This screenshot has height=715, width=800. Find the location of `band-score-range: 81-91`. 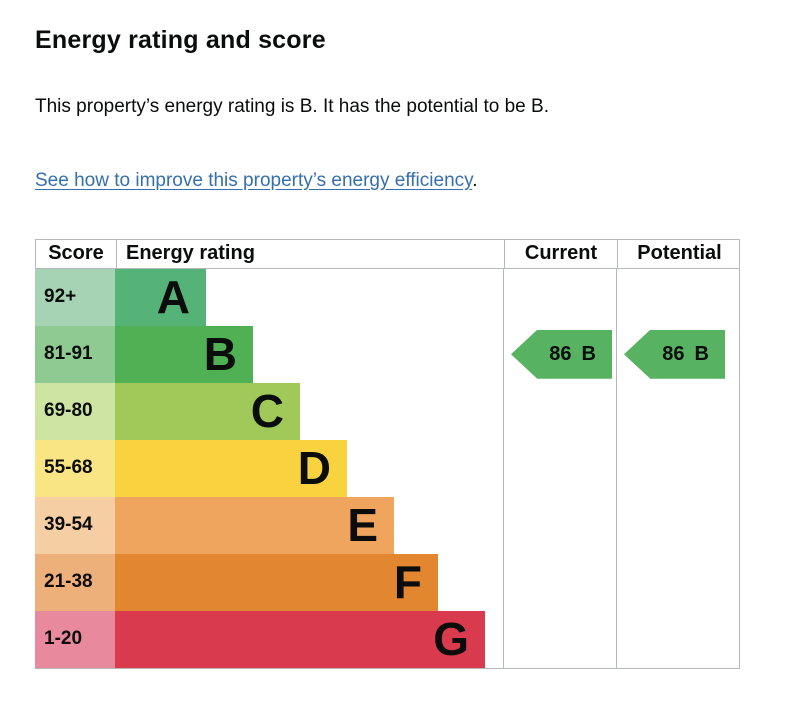

band-score-range: 81-91 is located at coordinates (75, 354).